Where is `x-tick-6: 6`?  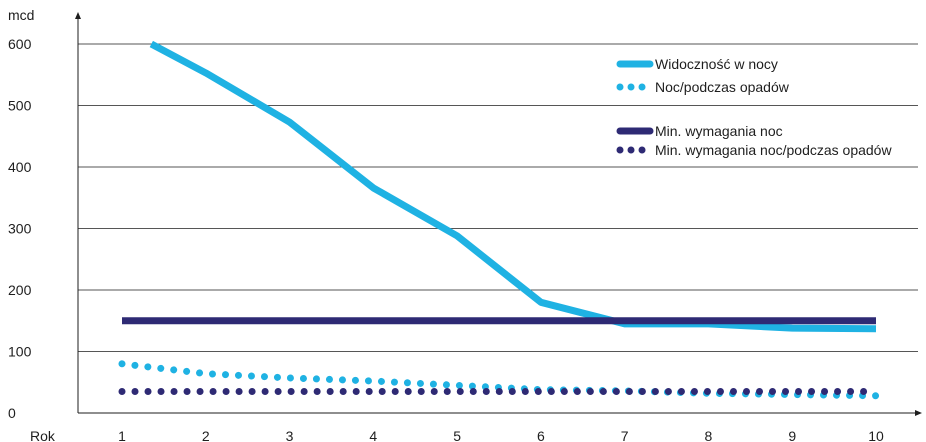
x-tick-6: 6 is located at coordinates (541, 435).